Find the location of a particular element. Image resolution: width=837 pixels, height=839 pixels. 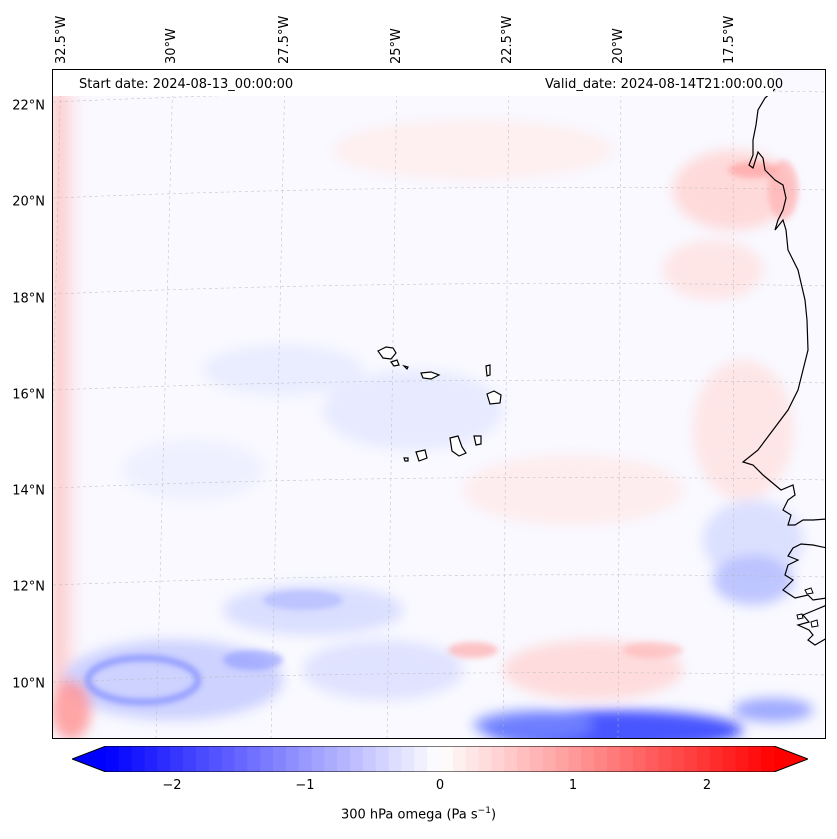

colorbar-label-close: ) is located at coordinates (493, 815).